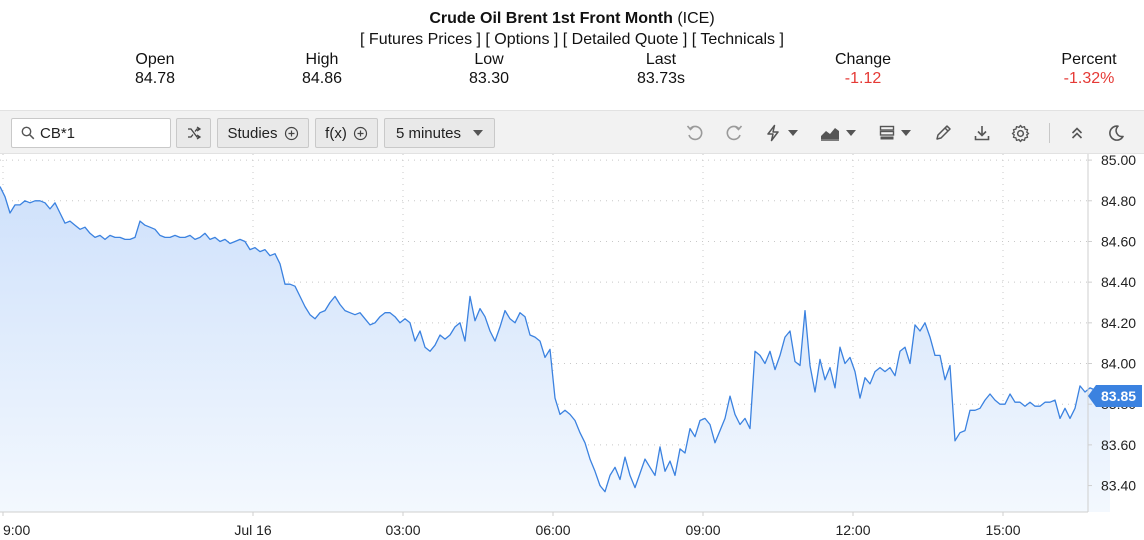 This screenshot has height=540, width=1144. I want to click on layout-icon, so click(887, 132).